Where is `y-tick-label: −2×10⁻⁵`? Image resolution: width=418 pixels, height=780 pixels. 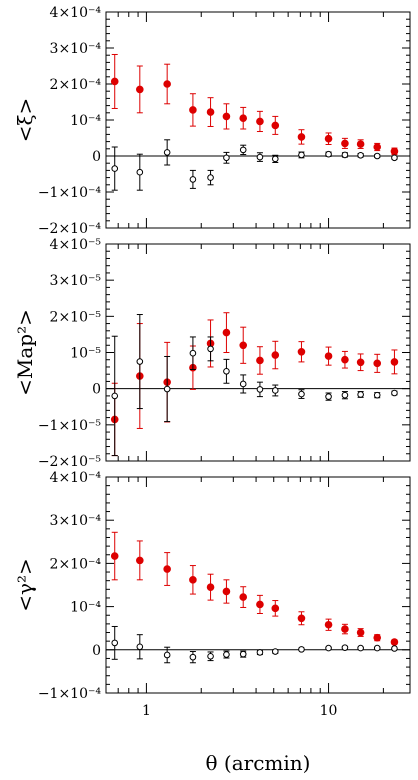
y-tick-label: −2×10⁻⁵ is located at coordinates (70, 462).